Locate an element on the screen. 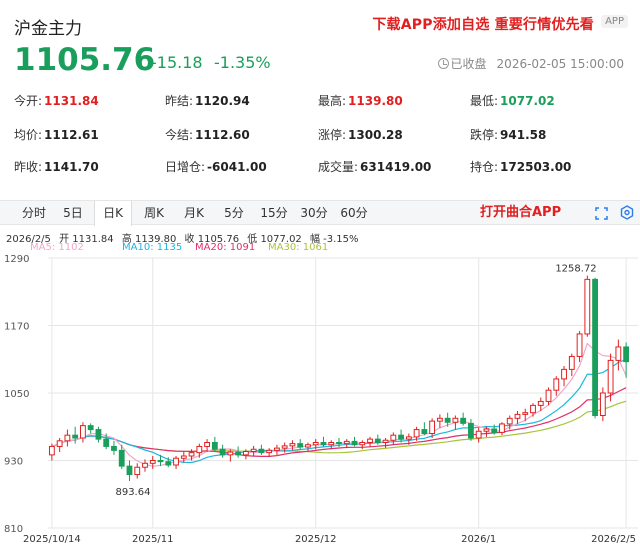 The height and width of the screenshot is (547, 640). stat-low: 最低: 1077.02 is located at coordinates (512, 101).